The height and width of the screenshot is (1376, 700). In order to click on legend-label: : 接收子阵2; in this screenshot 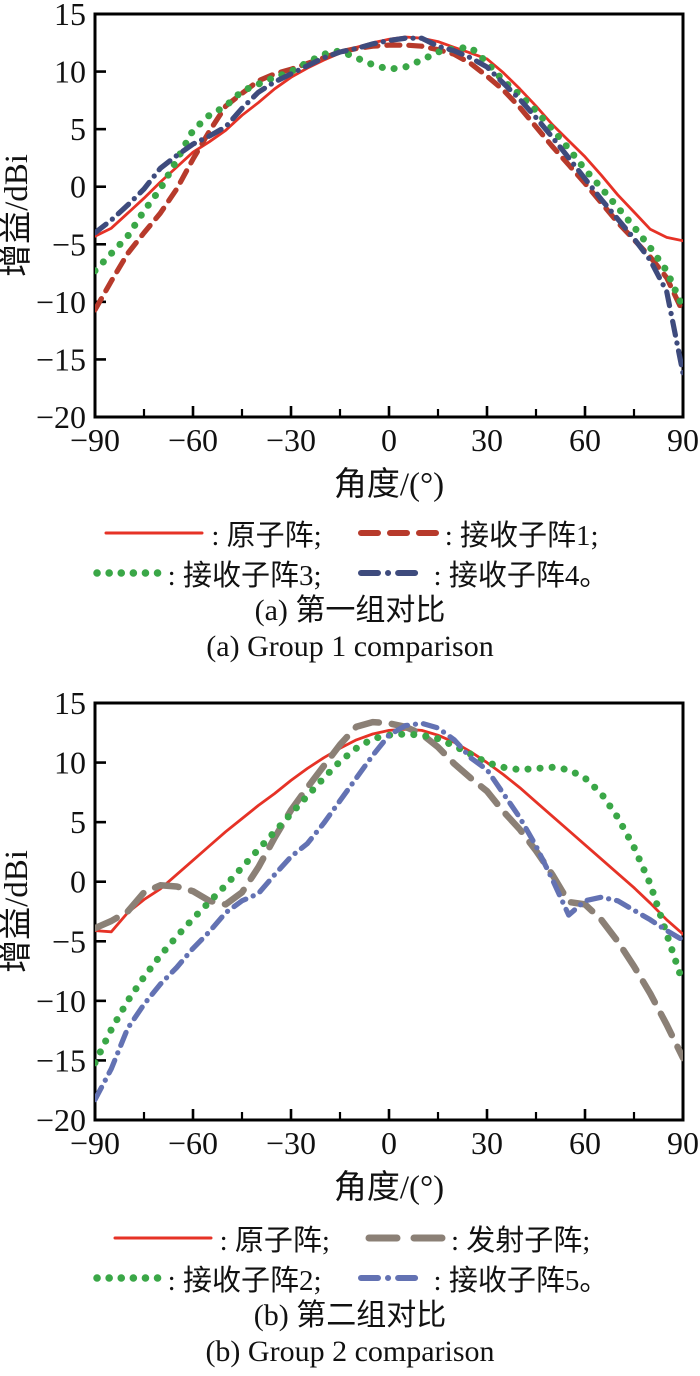, I will do `click(244, 1281)`.